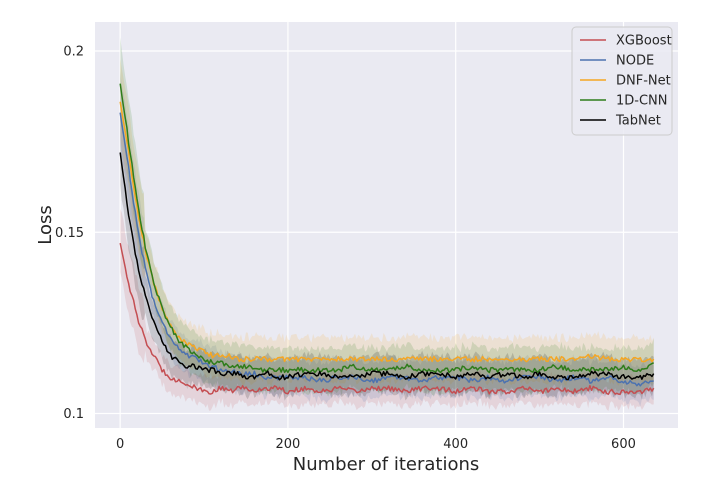 This screenshot has height=497, width=720. Describe the element at coordinates (73, 414) in the screenshot. I see `y-tick-label: 0.1` at that location.